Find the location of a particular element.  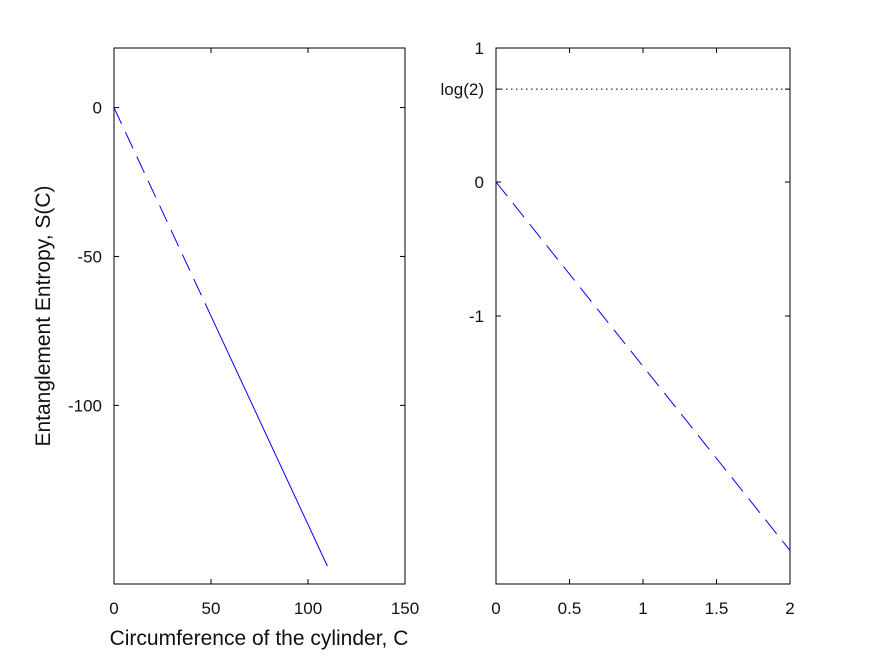

left-series-solid-segment is located at coordinates (268, 440).